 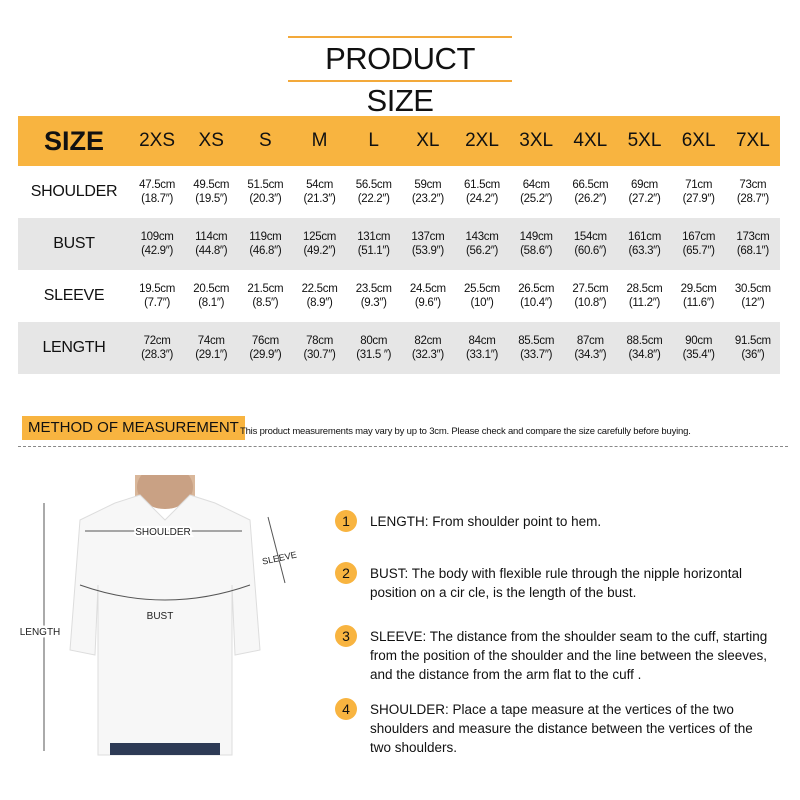 What do you see at coordinates (644, 289) in the screenshot?
I see `cell-cm: 28.5cm` at bounding box center [644, 289].